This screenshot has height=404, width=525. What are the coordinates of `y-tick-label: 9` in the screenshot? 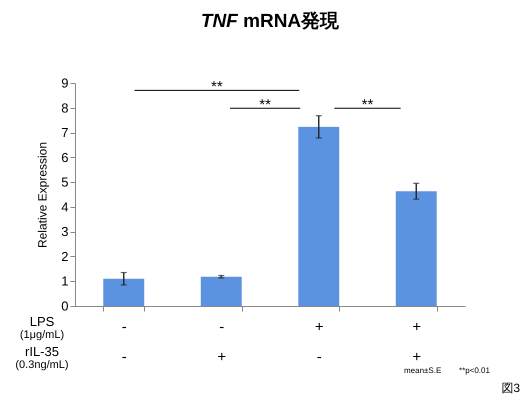 It's located at (64, 83).